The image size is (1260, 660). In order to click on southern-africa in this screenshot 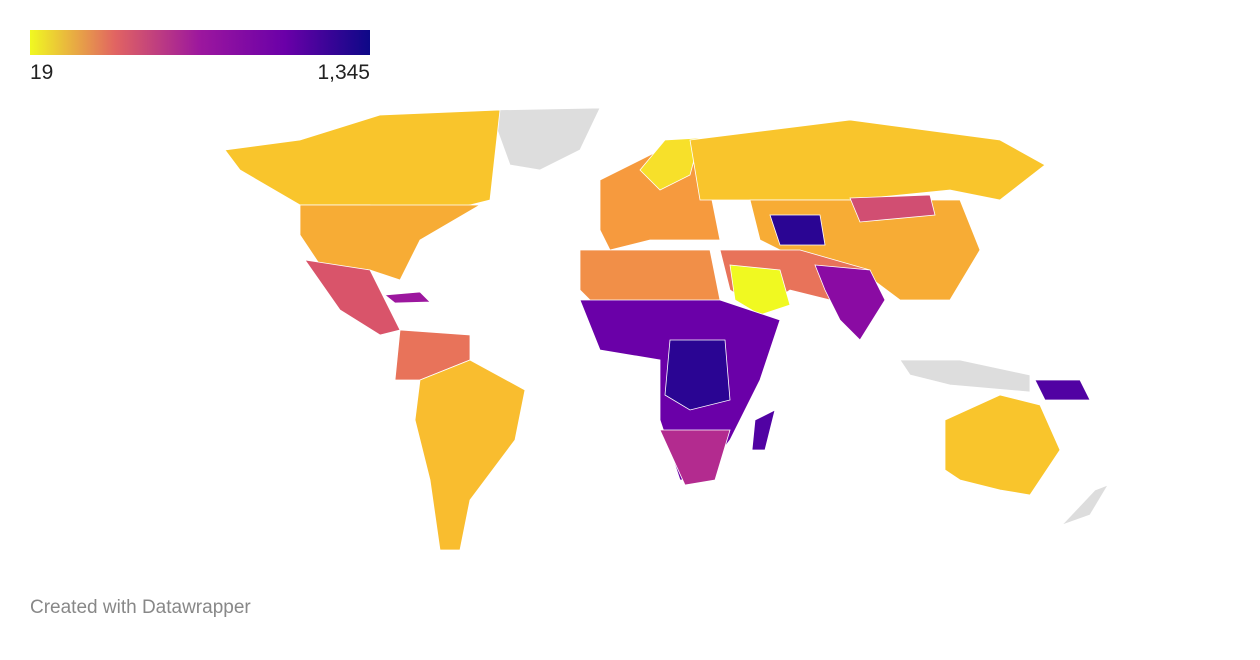, I will do `click(695, 457)`.